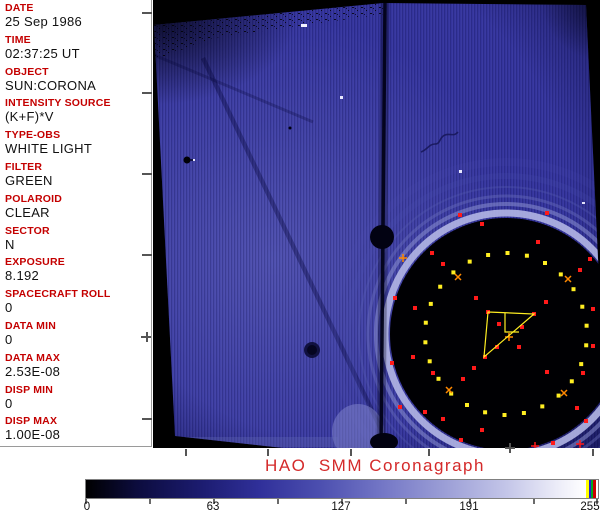  What do you see at coordinates (27, 212) in the screenshot?
I see `field-value: CLEAR` at bounding box center [27, 212].